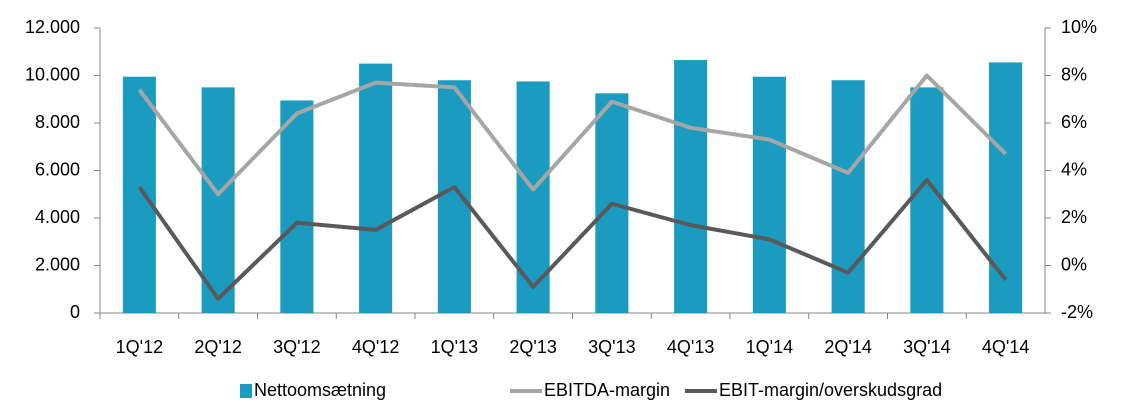  Describe the element at coordinates (57, 264) in the screenshot. I see `y-tick-label: 2.000` at that location.